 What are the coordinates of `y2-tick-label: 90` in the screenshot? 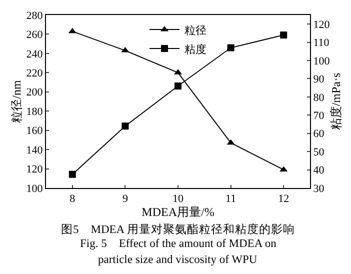 It's located at (319, 80).